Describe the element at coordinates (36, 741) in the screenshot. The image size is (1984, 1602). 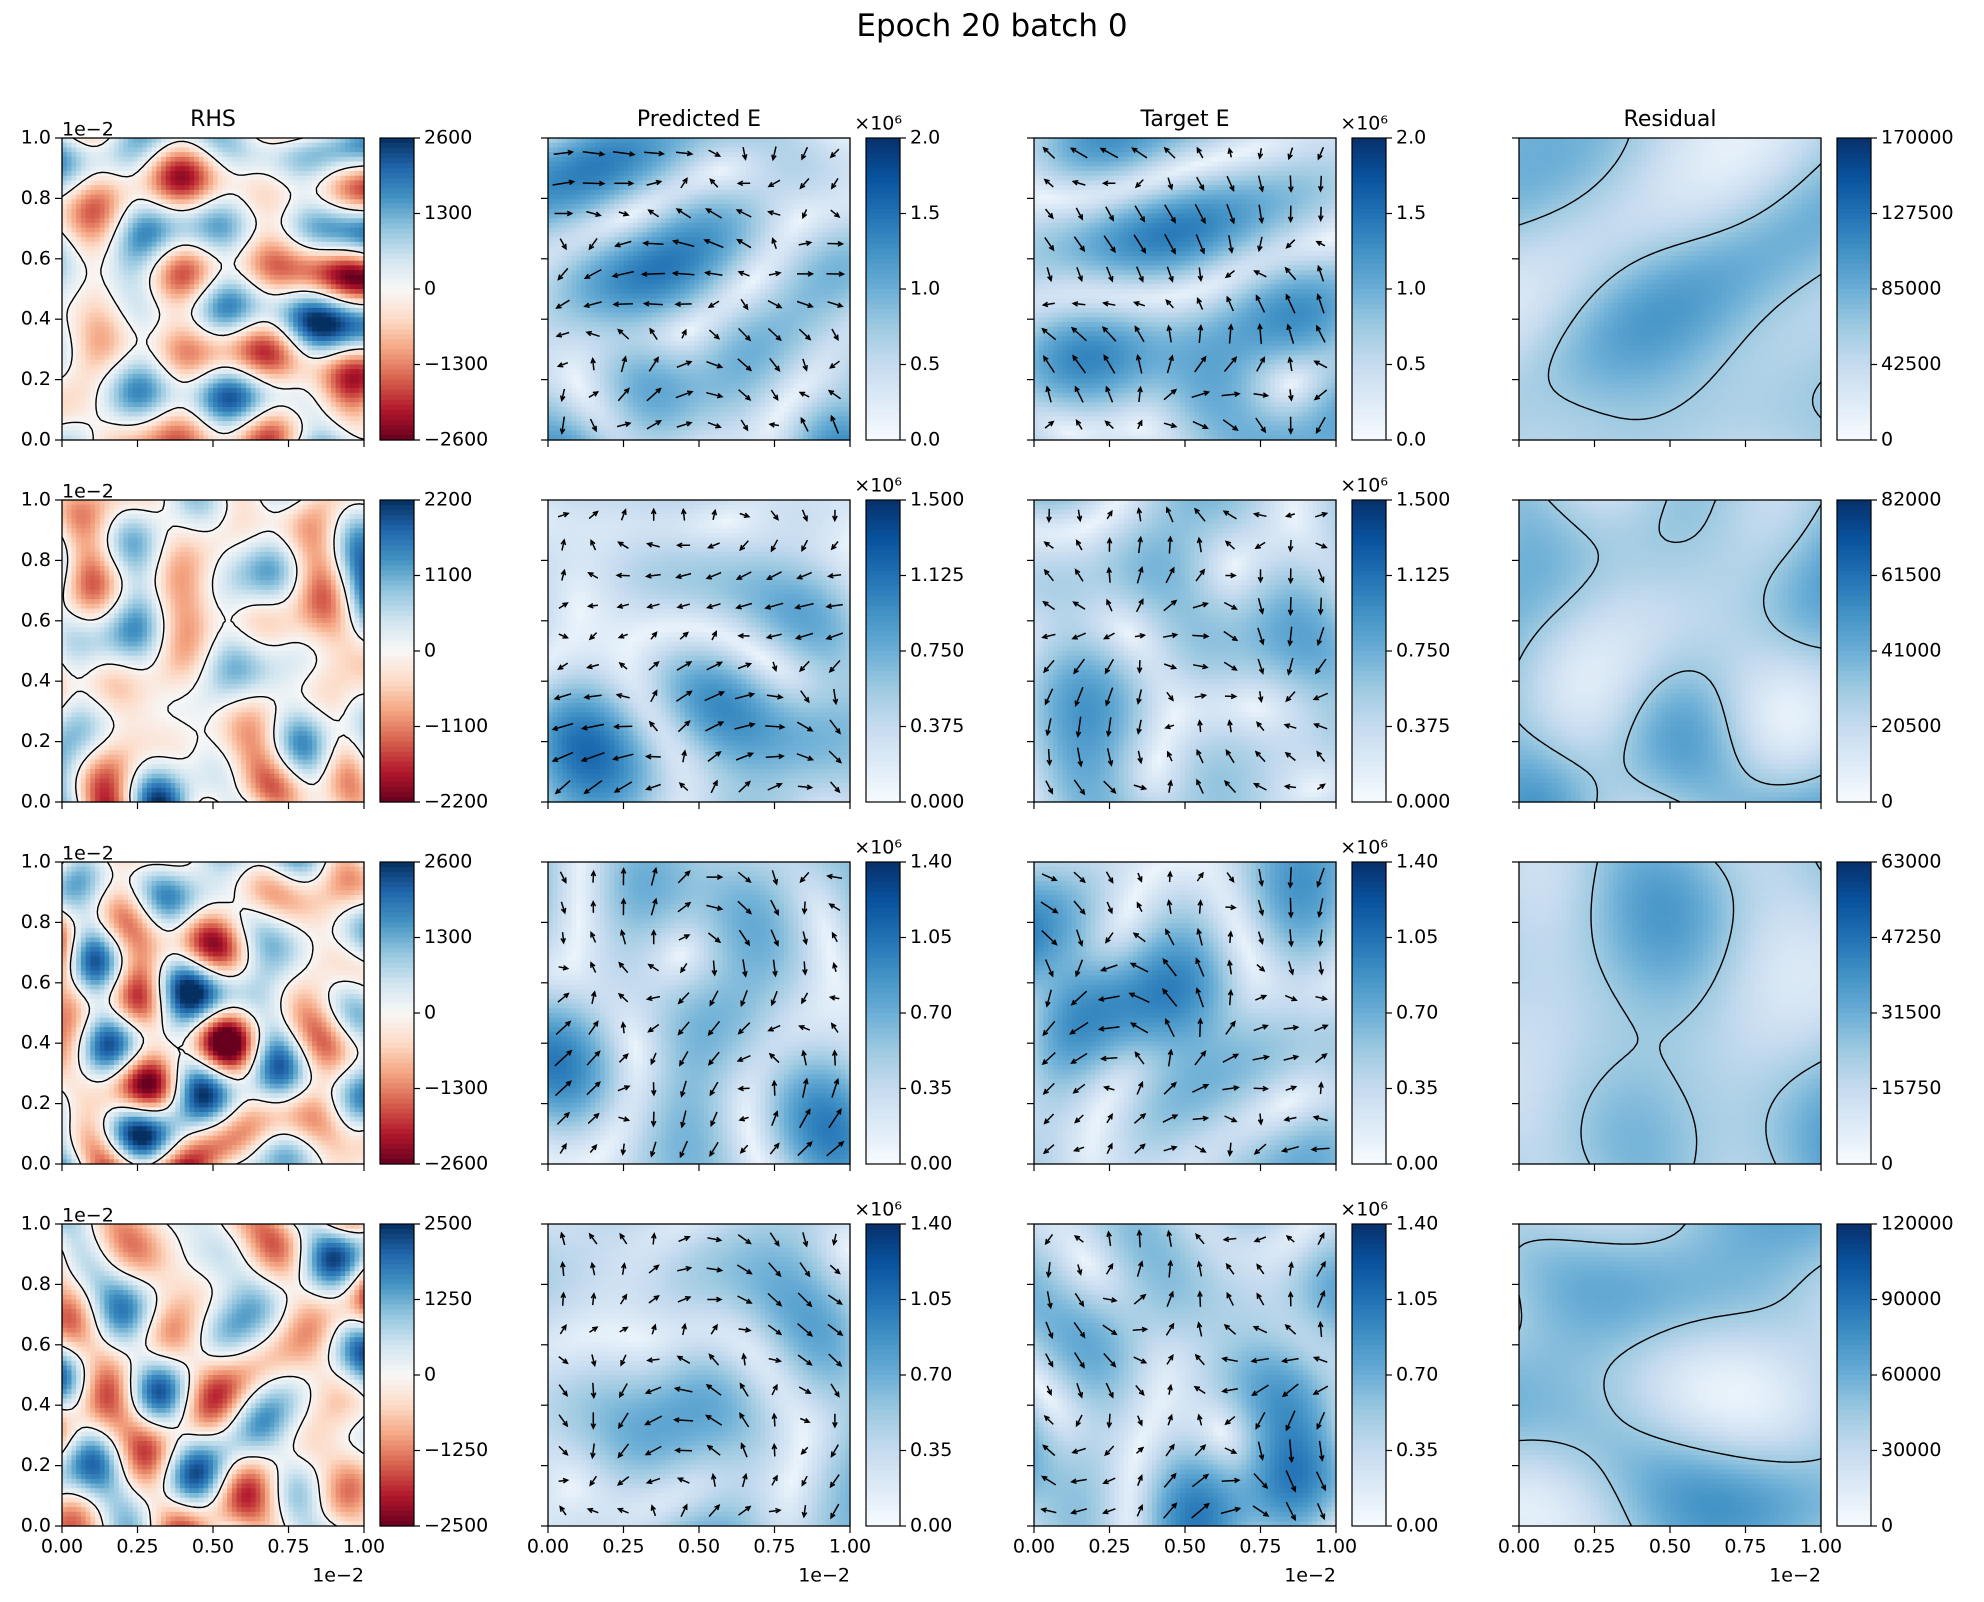
I see `y-tick-label: 0.2` at that location.